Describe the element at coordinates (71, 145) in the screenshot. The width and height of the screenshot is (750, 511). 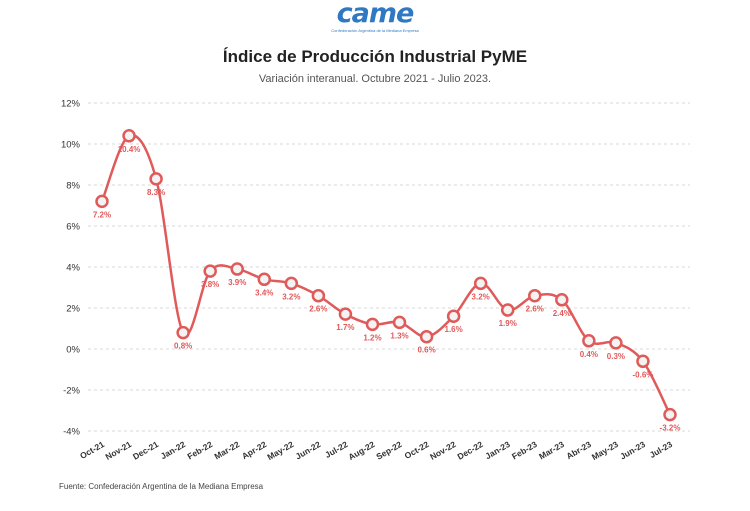
I see `y-tick-label: 10%` at that location.